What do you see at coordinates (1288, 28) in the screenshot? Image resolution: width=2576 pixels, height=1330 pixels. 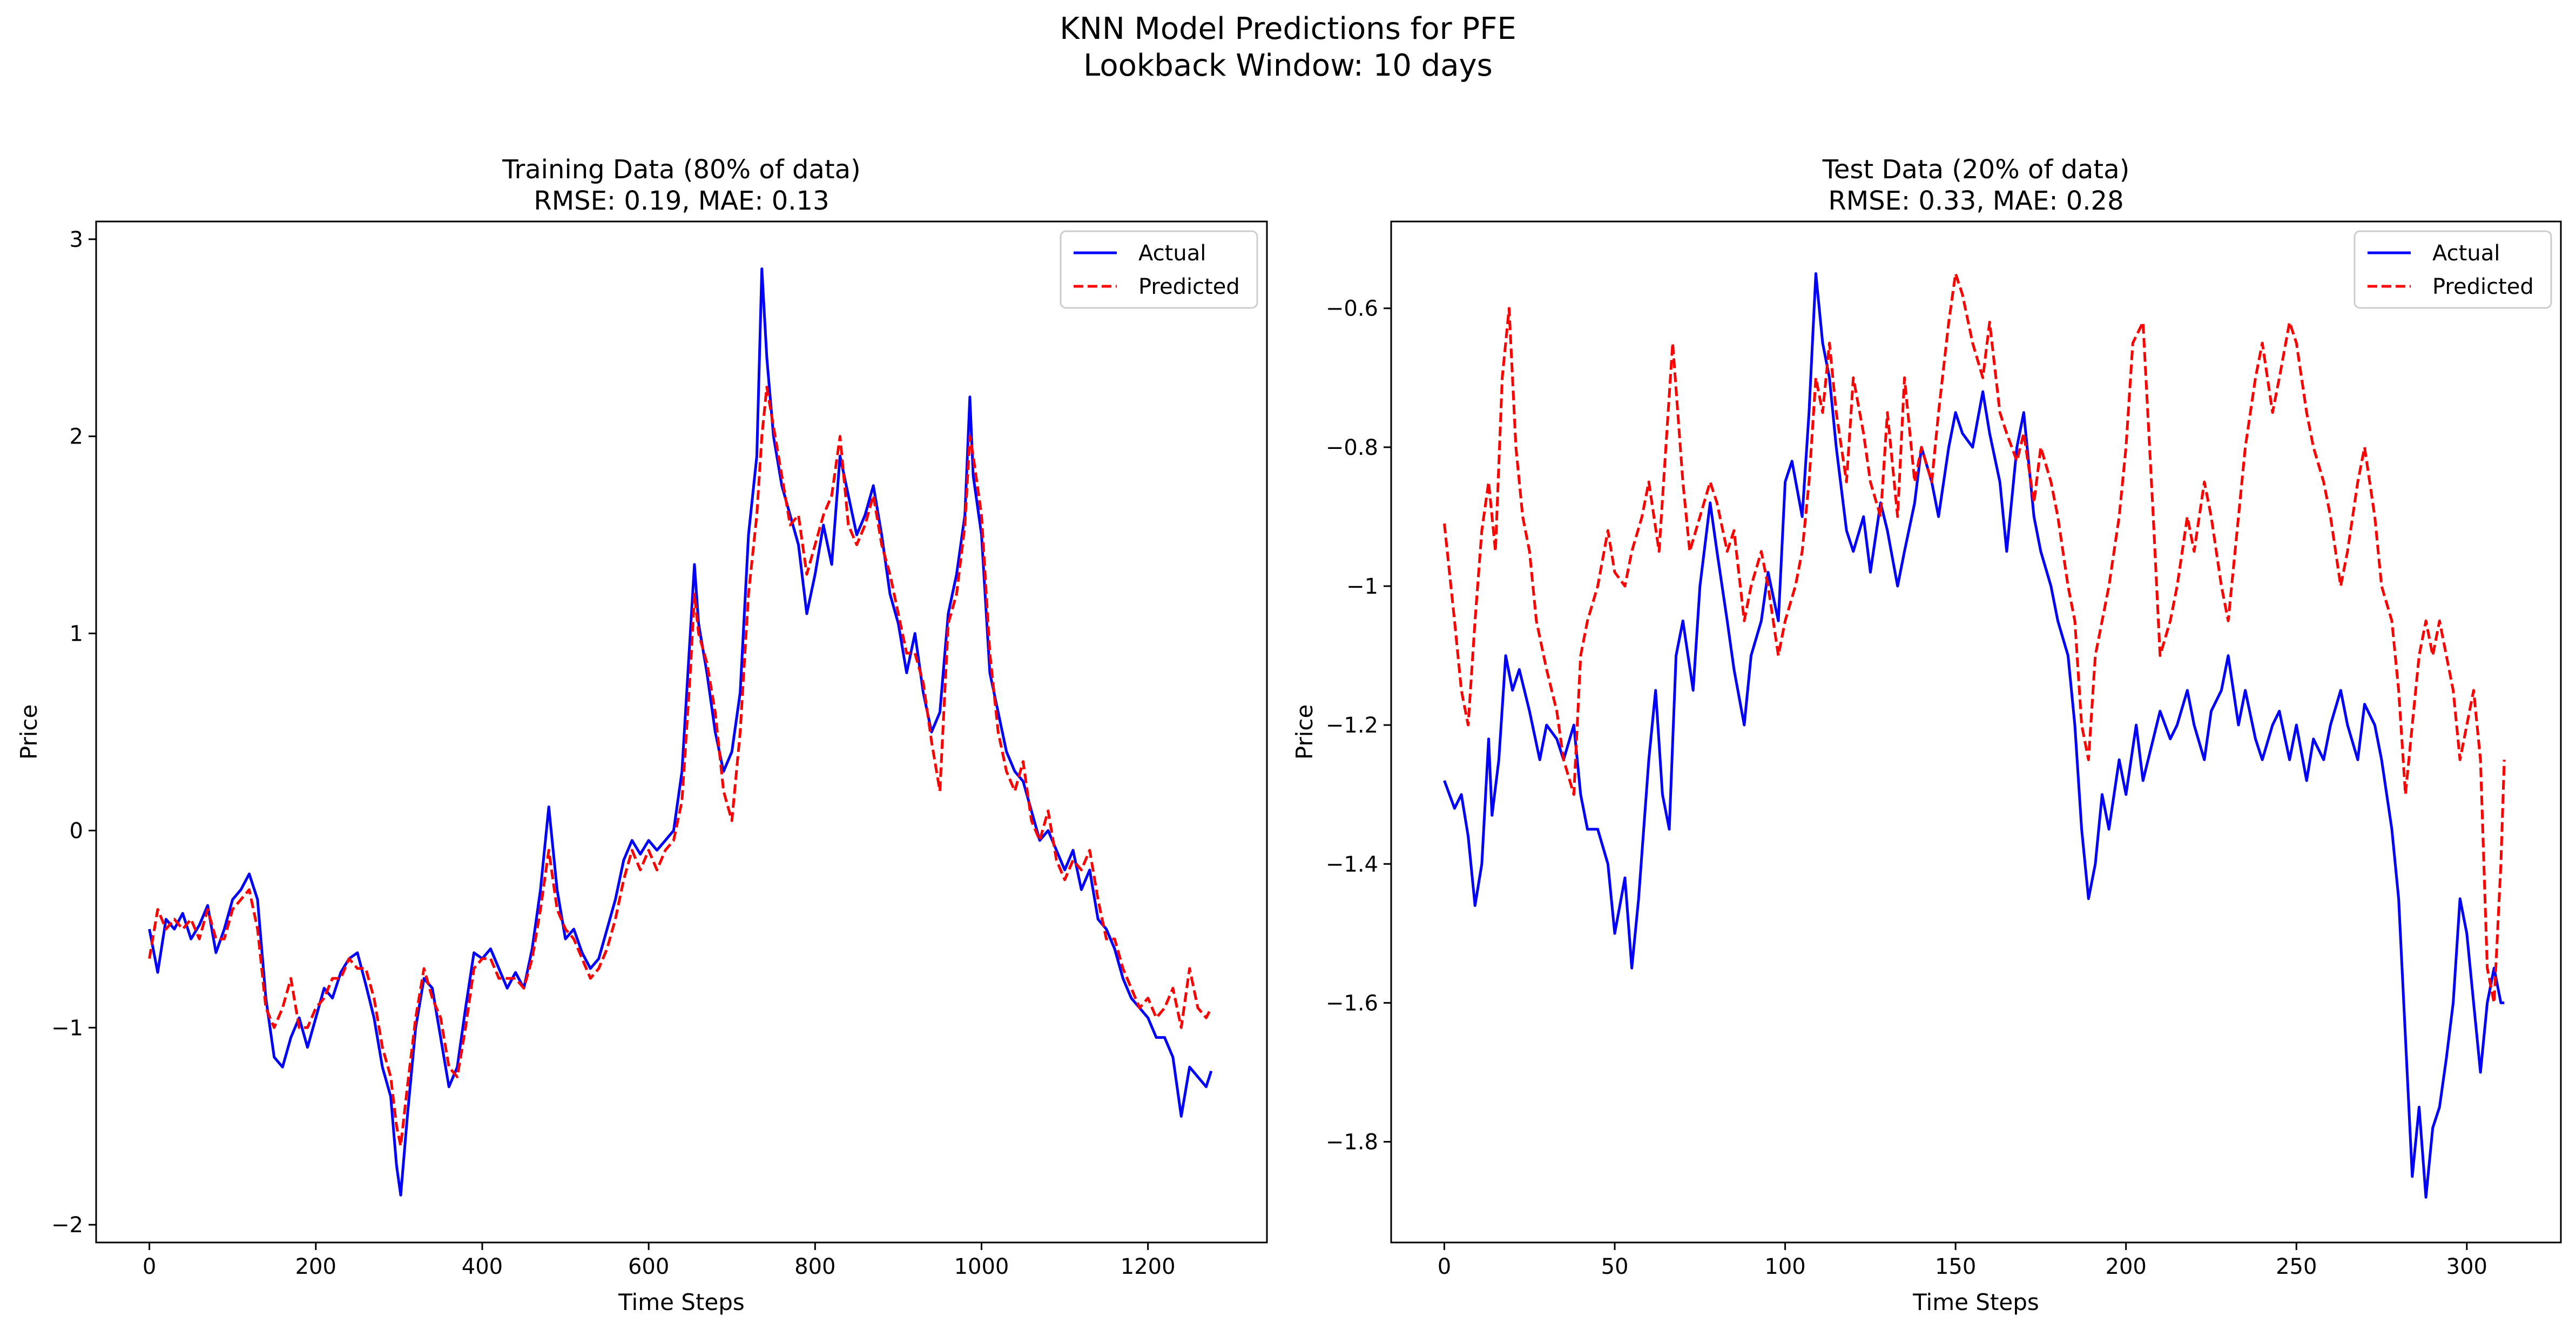 I see `figure-title-line-1: KNN Model Predictions for PFE` at bounding box center [1288, 28].